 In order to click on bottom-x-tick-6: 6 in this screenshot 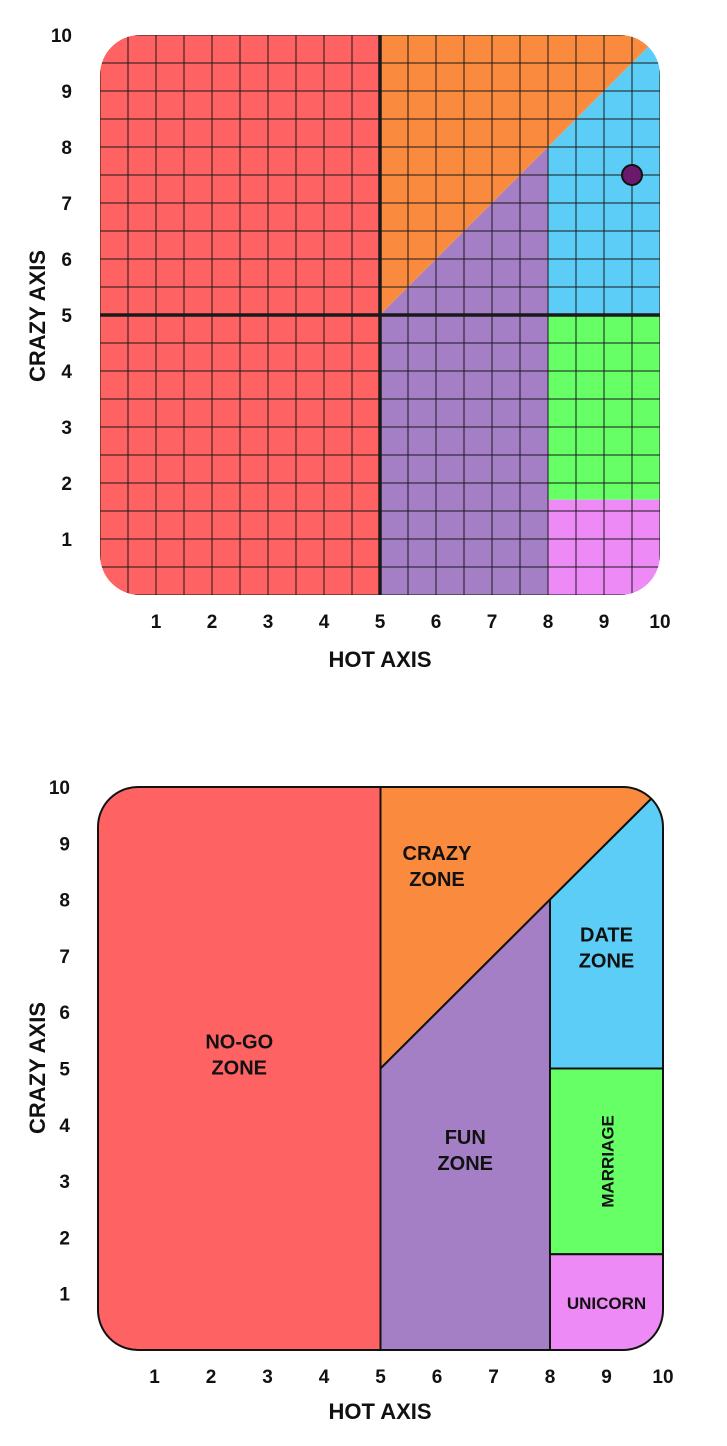, I will do `click(437, 1377)`.